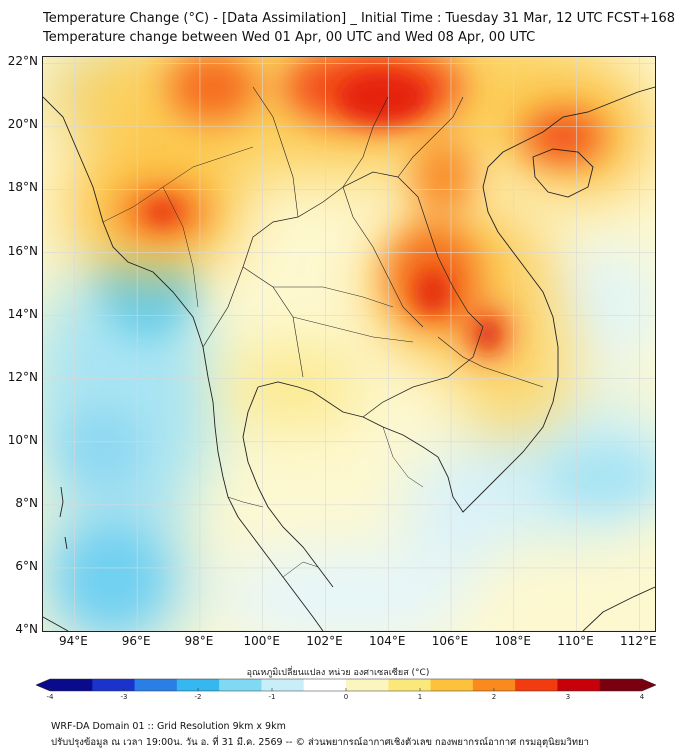  What do you see at coordinates (73, 641) in the screenshot?
I see `longitude-label: 94°E` at bounding box center [73, 641].